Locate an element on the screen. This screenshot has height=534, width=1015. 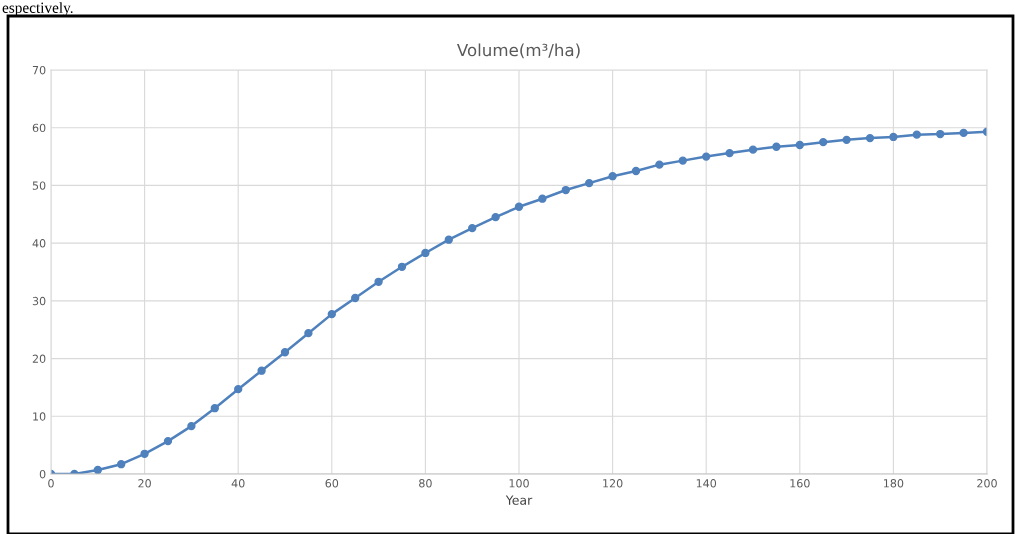
x-tick-label: 20 is located at coordinates (144, 483).